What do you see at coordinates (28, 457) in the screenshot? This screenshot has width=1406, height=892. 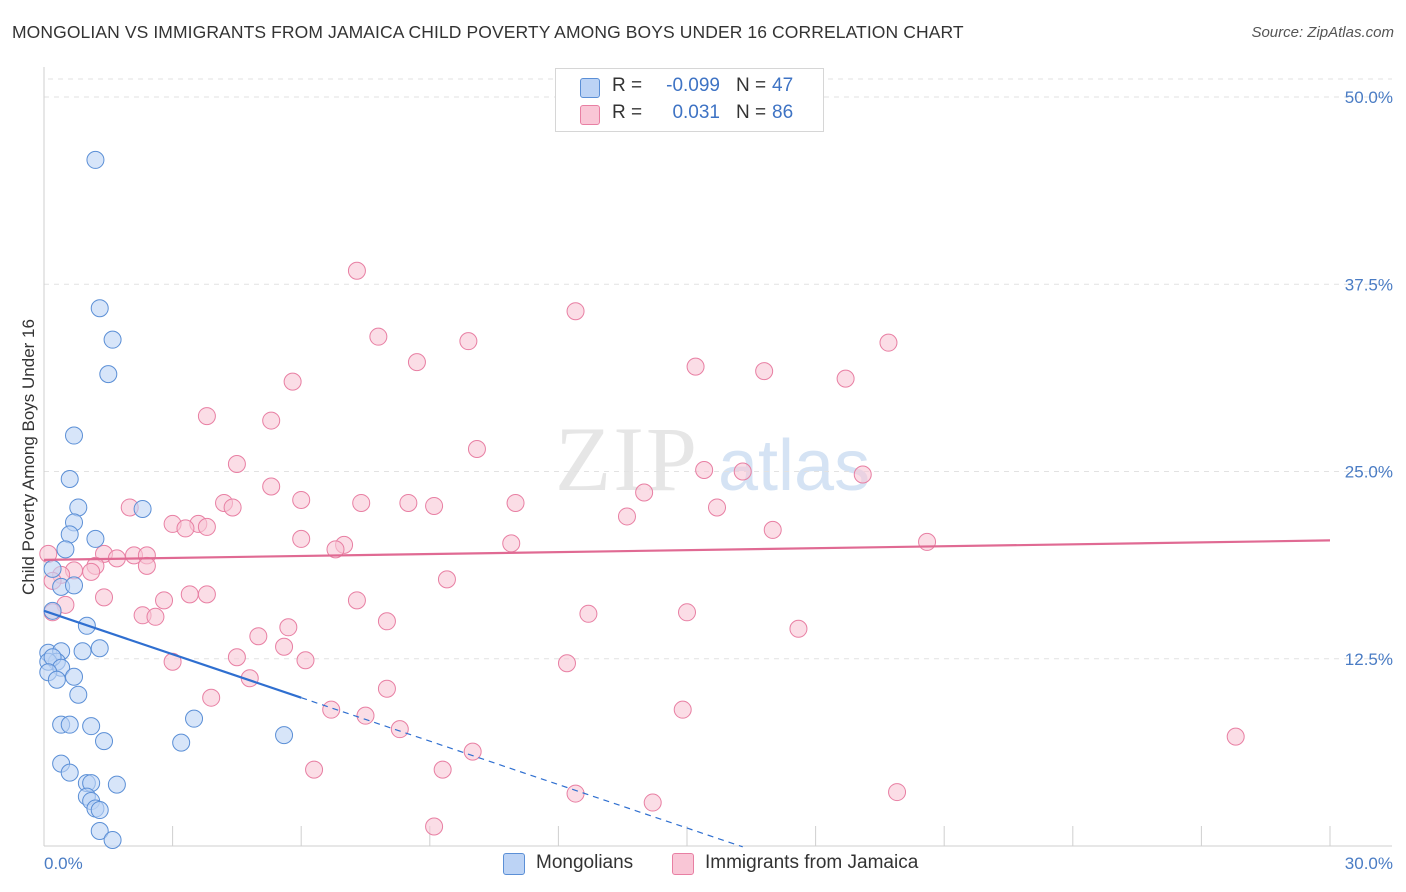 I see `y-axis-label: Child Poverty Among Boys Under 16` at bounding box center [28, 457].